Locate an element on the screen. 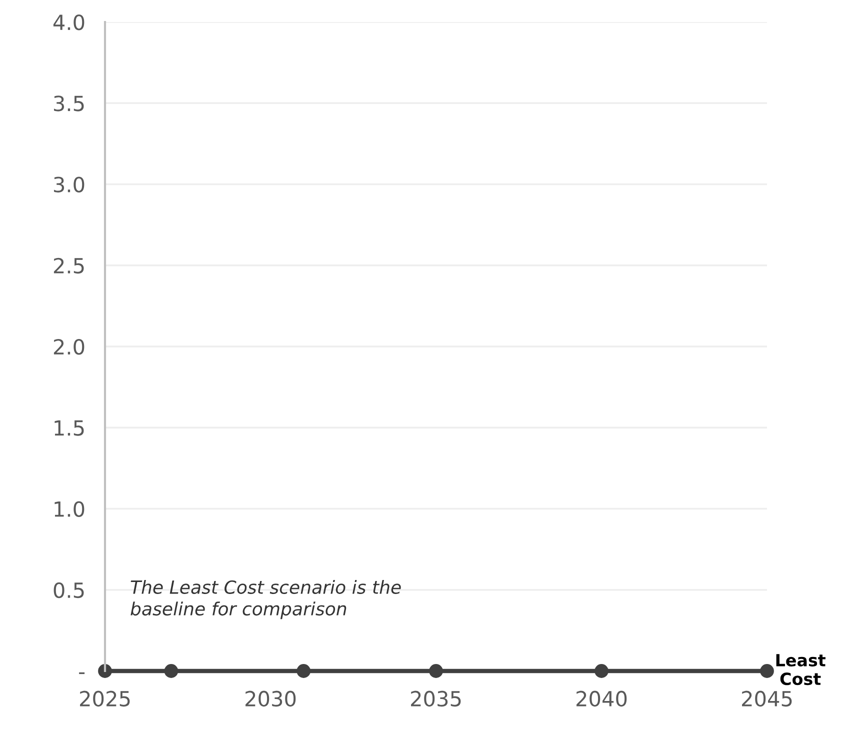  y-tick-label: 1.5 is located at coordinates (69, 428).